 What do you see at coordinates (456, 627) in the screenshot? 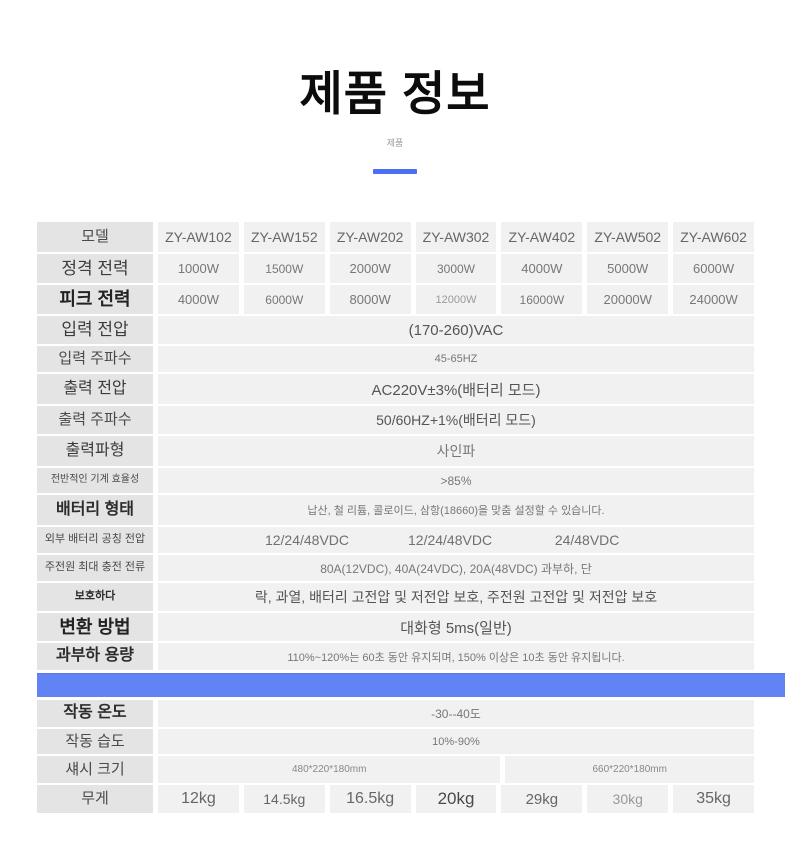
I see `transfer-method-value: 대화형 5ms(일반)` at bounding box center [456, 627].